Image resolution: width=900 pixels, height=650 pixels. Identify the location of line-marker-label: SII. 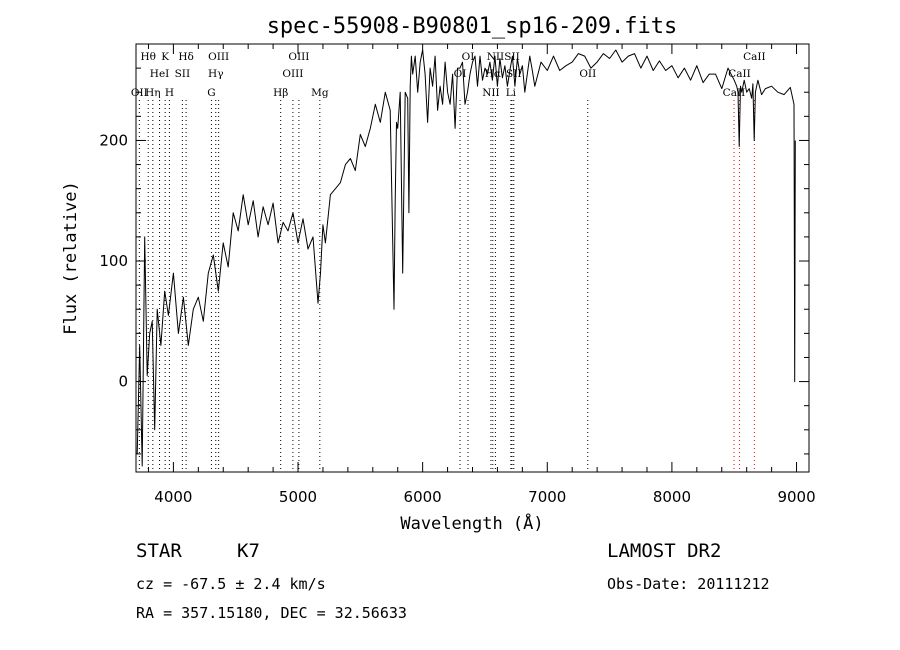
(183, 74).